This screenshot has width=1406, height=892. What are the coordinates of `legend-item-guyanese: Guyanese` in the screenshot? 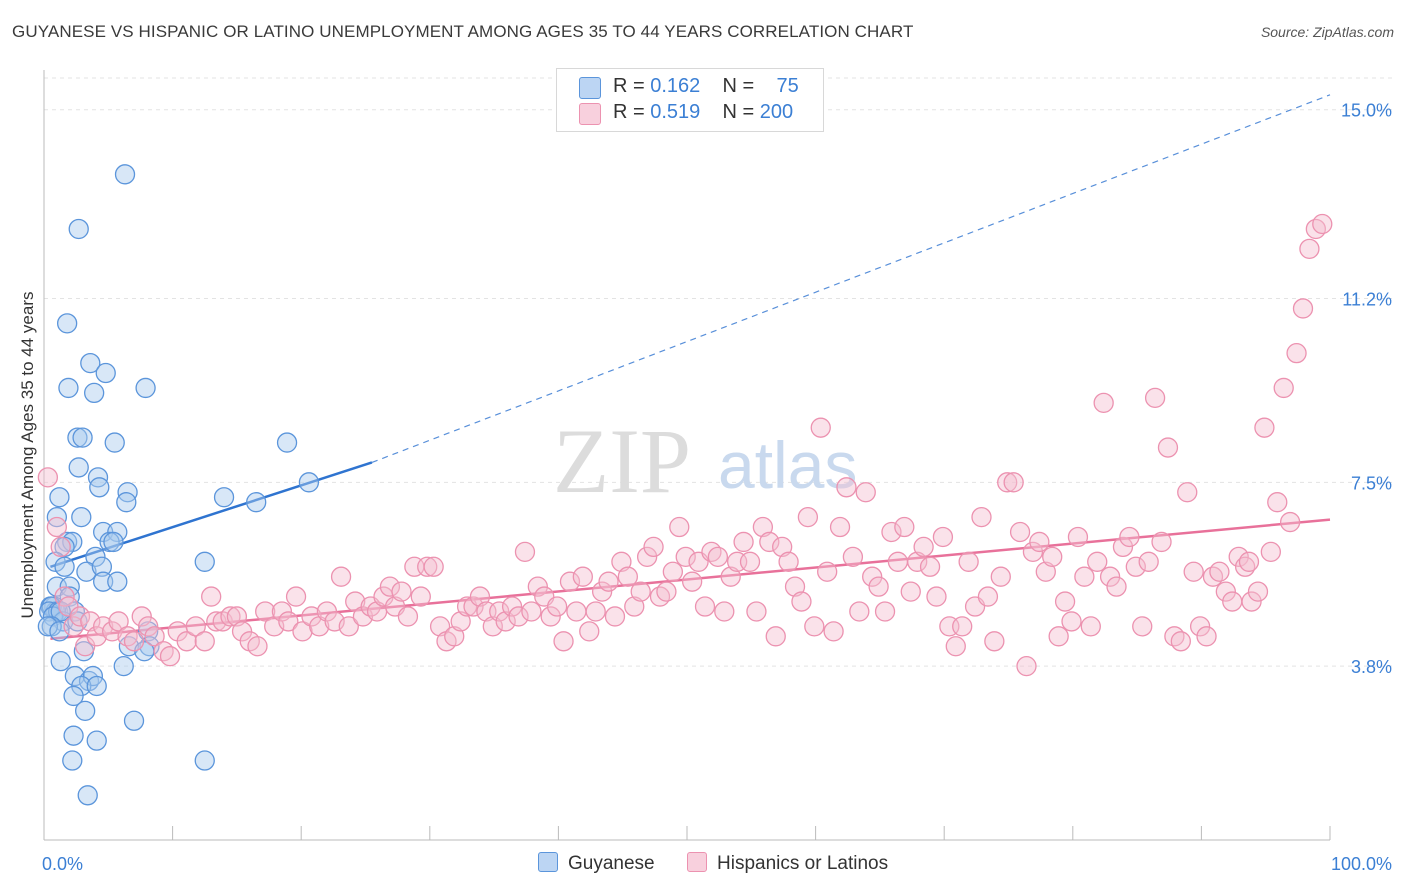 It's located at (596, 863).